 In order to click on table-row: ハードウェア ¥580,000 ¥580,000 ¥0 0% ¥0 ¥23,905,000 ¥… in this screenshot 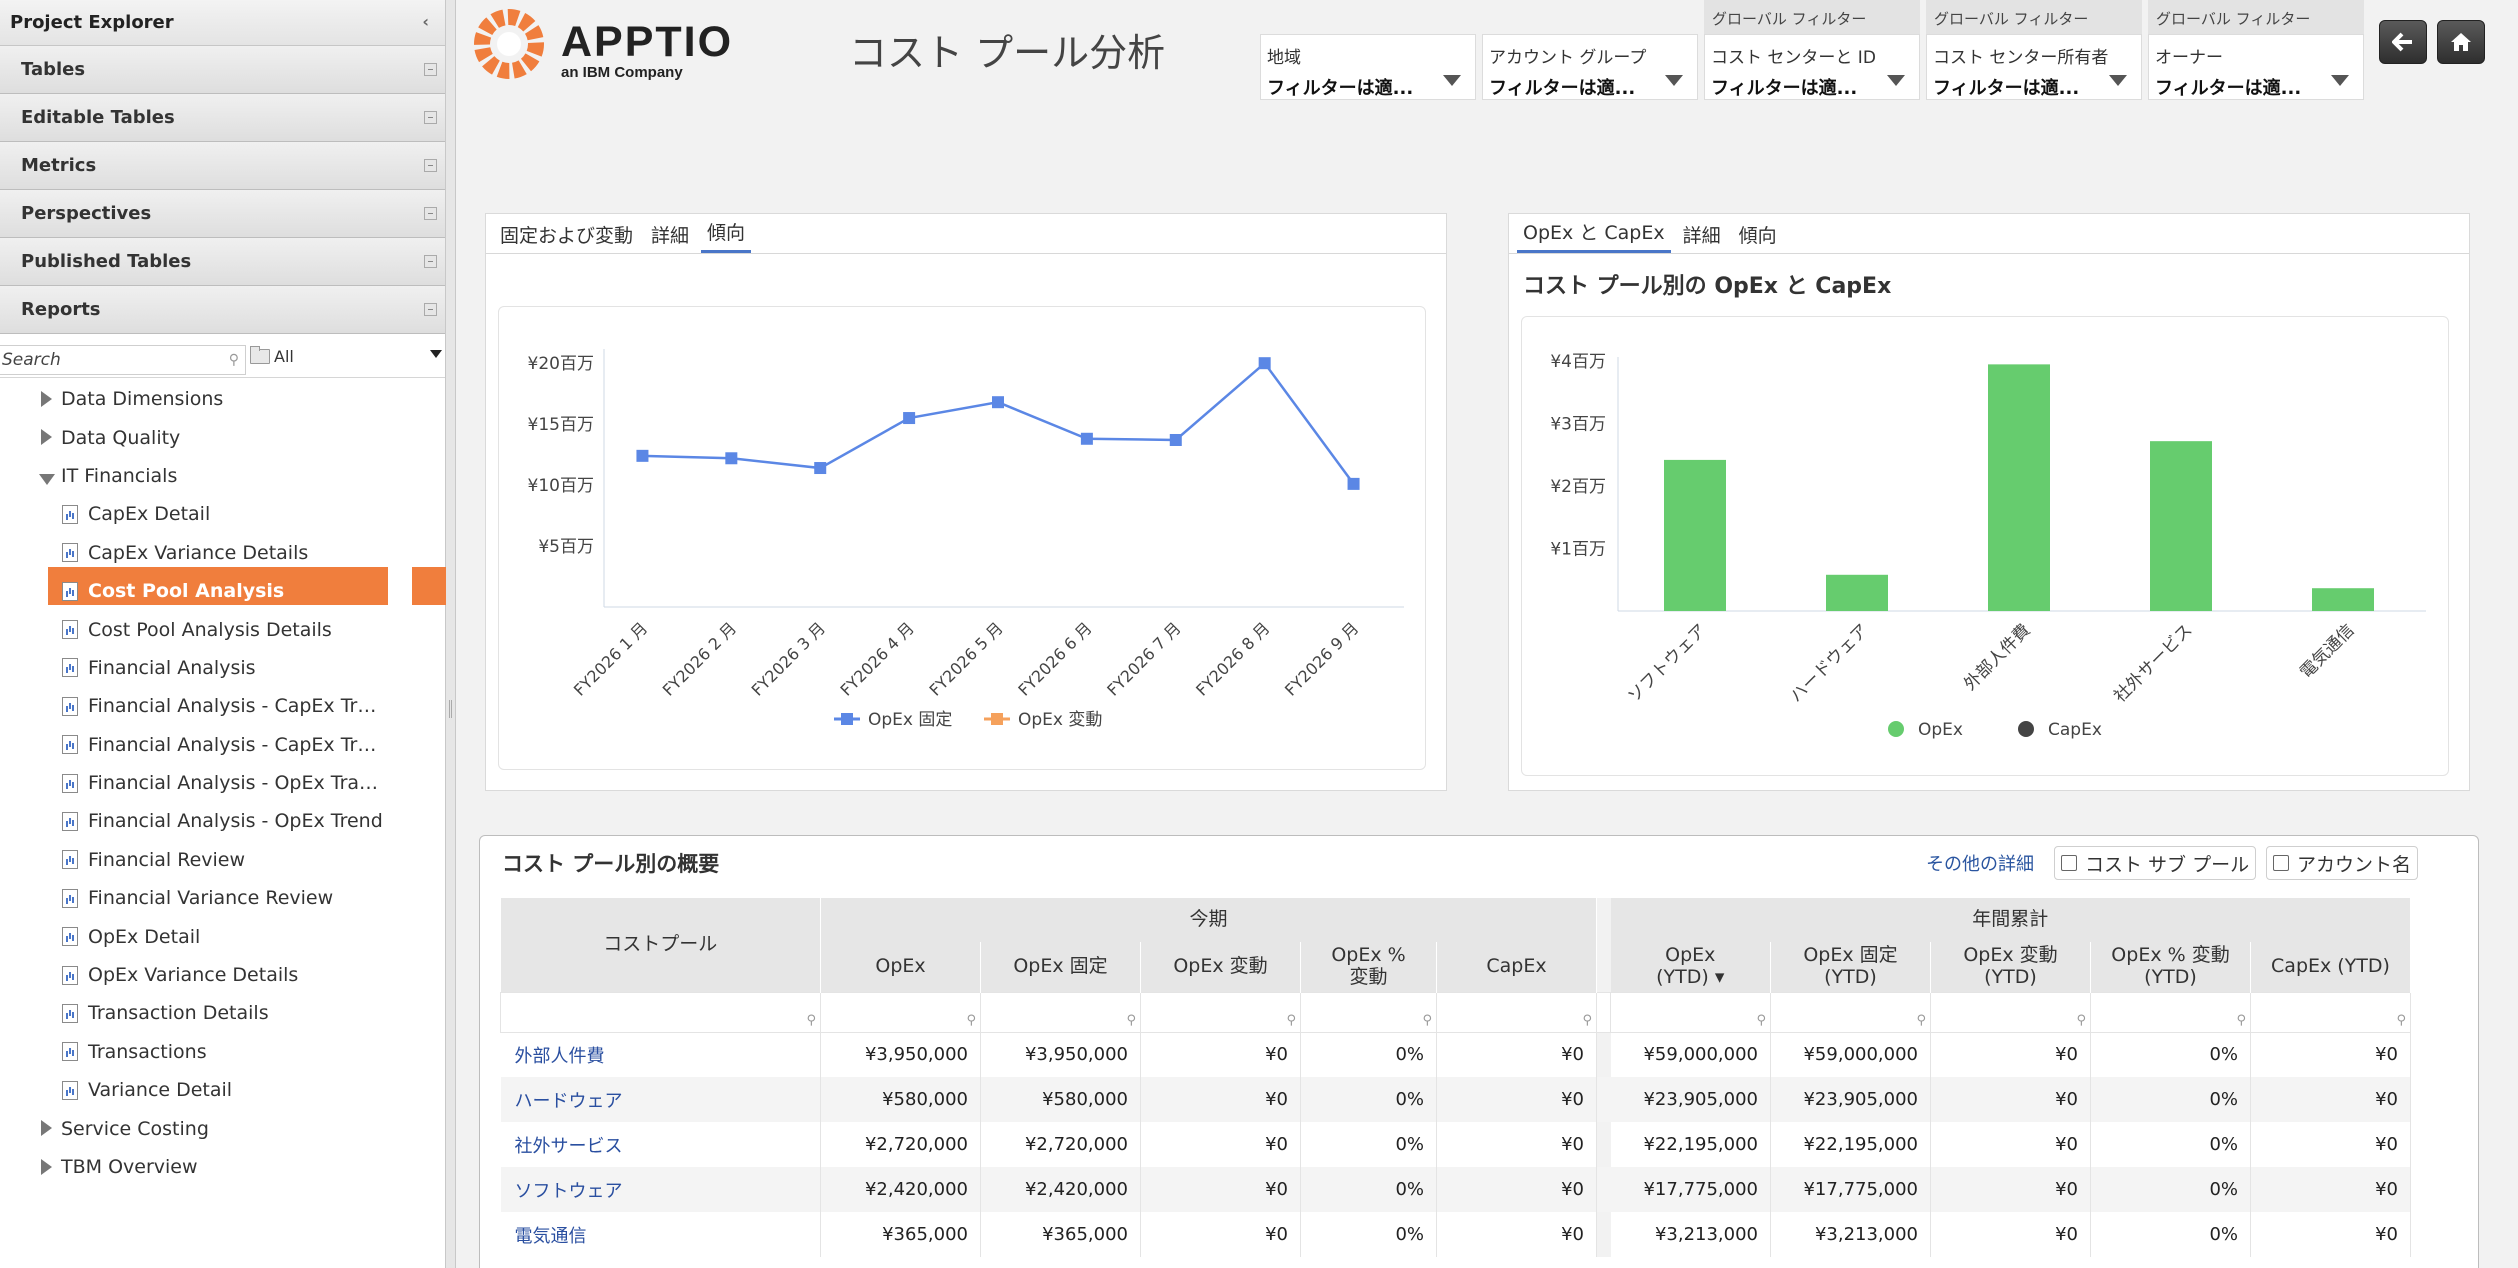, I will do `click(1455, 1099)`.